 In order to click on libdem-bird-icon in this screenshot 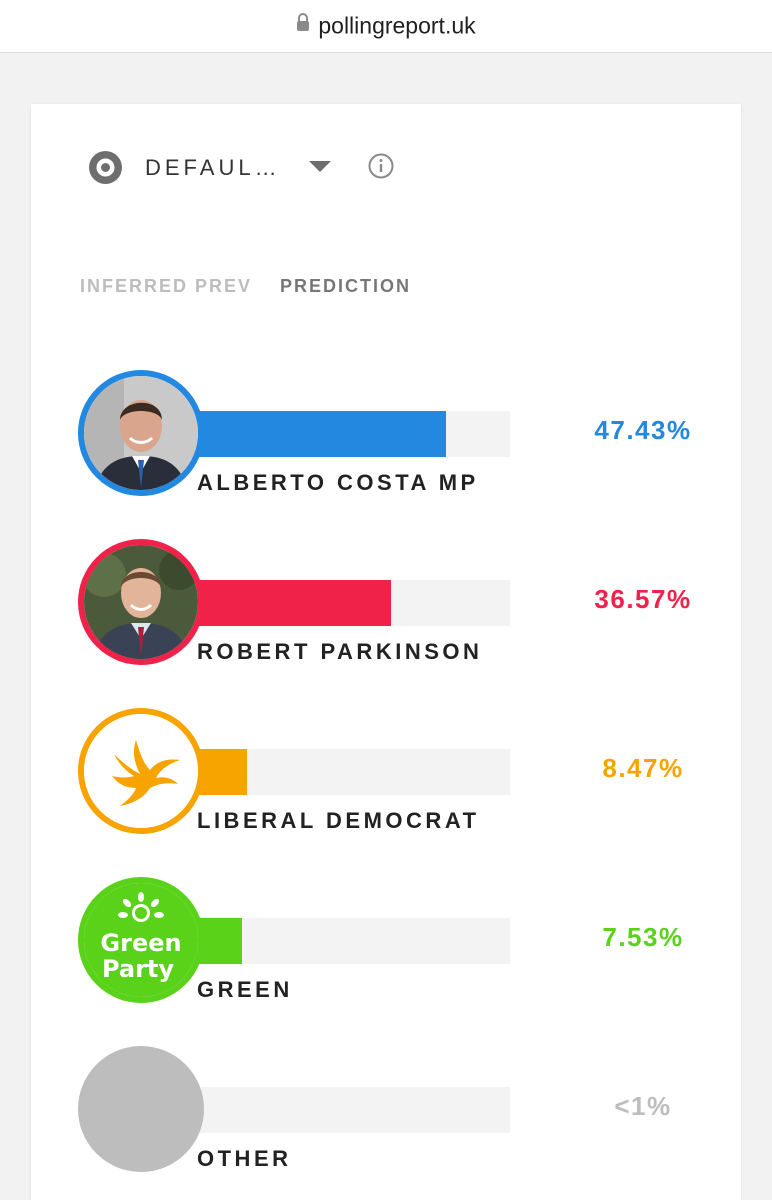, I will do `click(141, 771)`.